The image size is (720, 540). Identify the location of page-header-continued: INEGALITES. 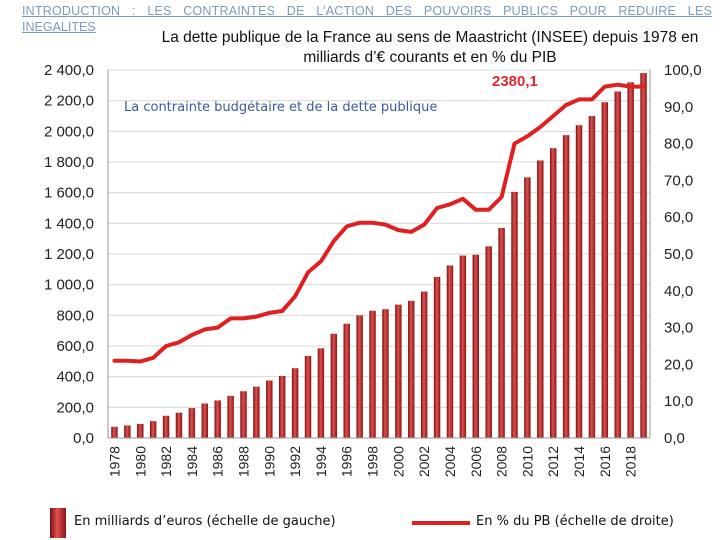
(59, 27).